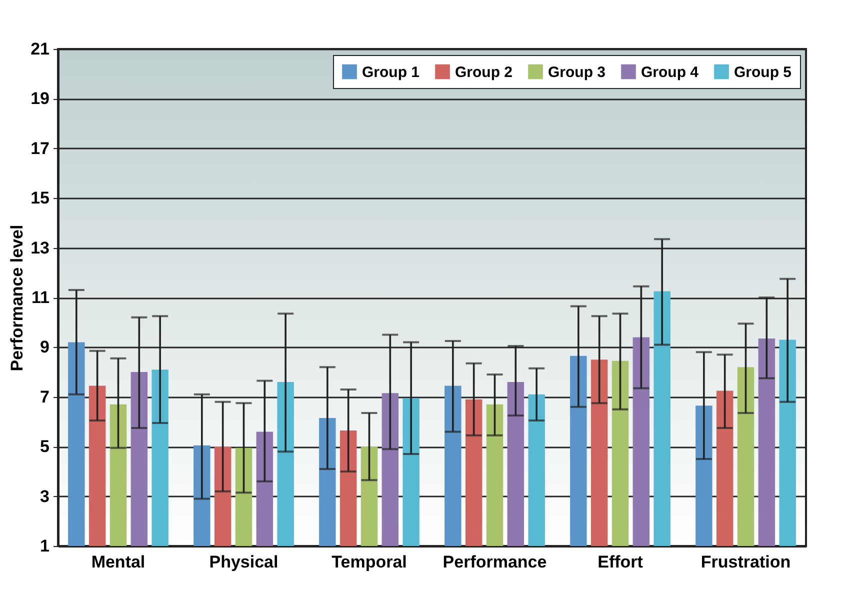  Describe the element at coordinates (40, 49) in the screenshot. I see `y-tick-label: 21` at that location.